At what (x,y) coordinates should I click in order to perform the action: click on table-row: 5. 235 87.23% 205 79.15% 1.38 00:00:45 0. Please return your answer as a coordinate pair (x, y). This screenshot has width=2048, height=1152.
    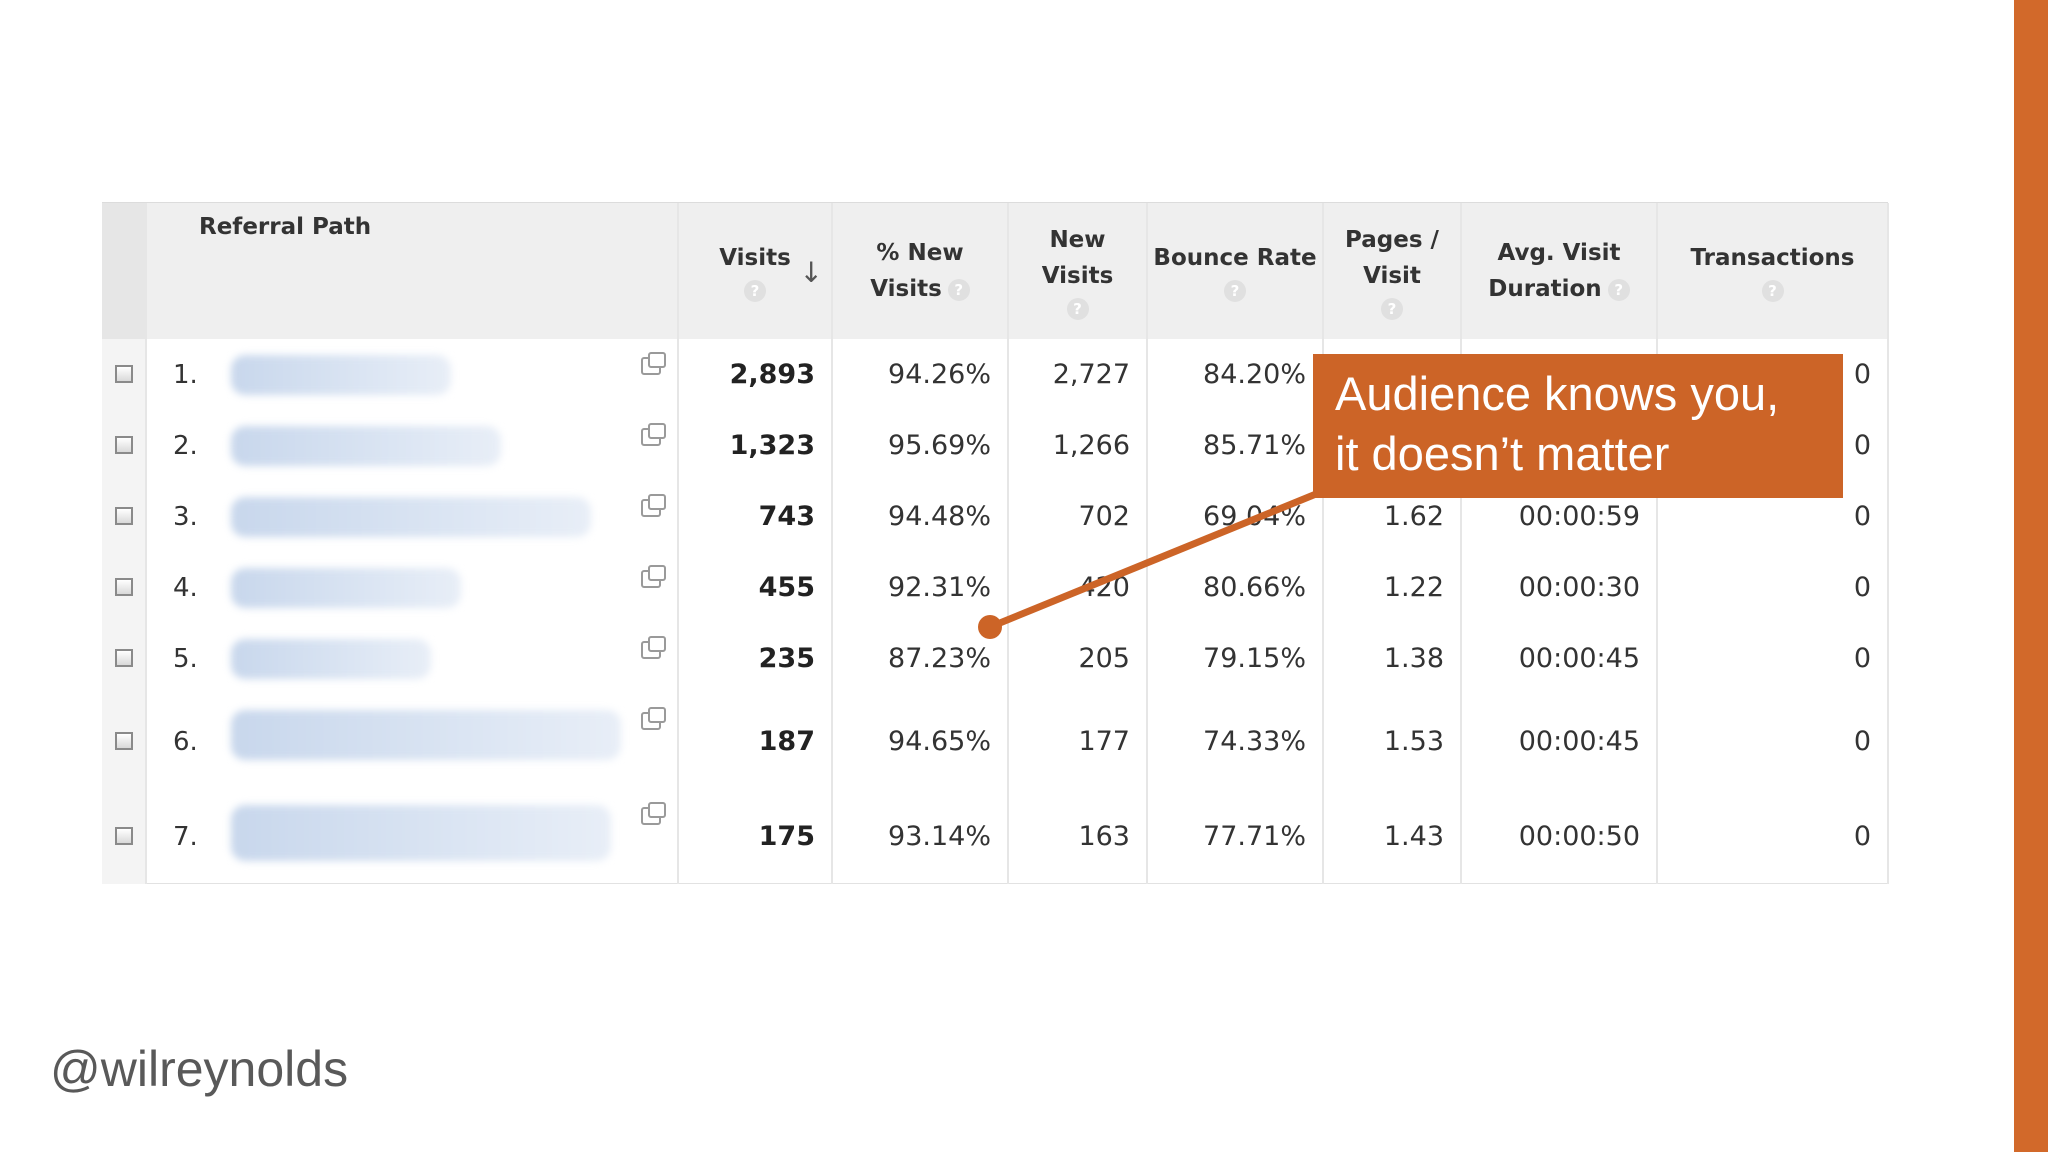
    Looking at the image, I should click on (995, 658).